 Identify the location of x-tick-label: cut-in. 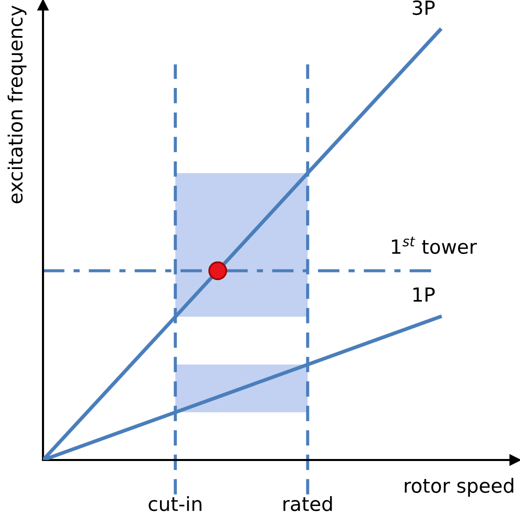
(175, 504).